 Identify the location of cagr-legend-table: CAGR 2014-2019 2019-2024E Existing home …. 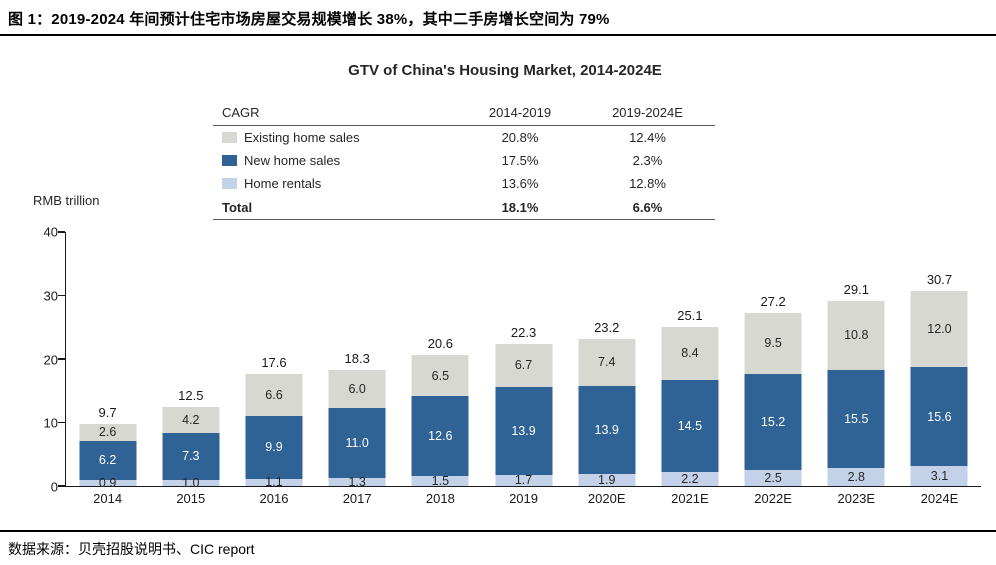
(464, 160).